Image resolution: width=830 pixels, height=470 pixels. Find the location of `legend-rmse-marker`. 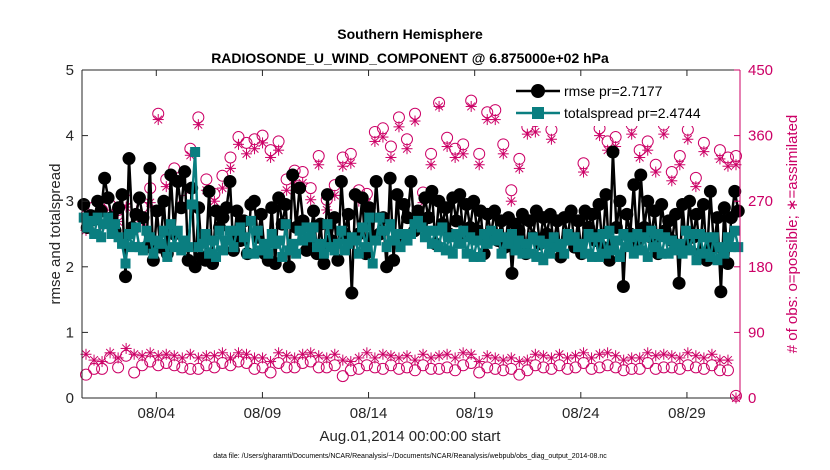

legend-rmse-marker is located at coordinates (538, 91).